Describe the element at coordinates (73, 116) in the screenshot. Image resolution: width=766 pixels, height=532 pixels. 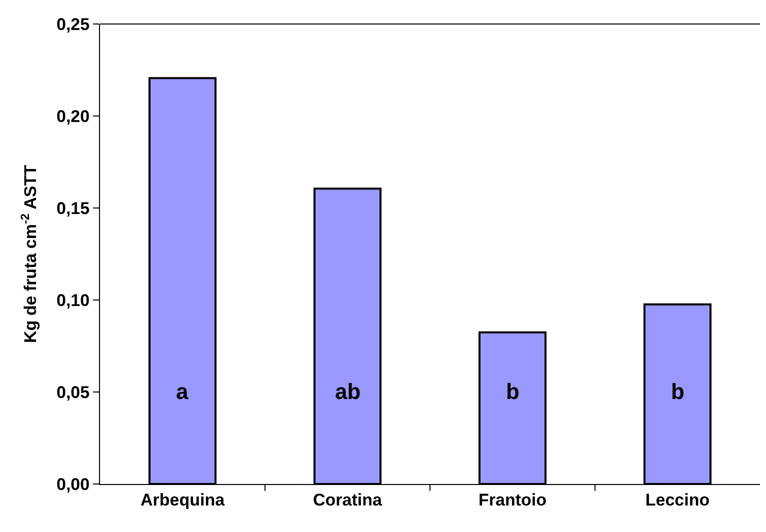
I see `y-tick-label: 0,20` at that location.